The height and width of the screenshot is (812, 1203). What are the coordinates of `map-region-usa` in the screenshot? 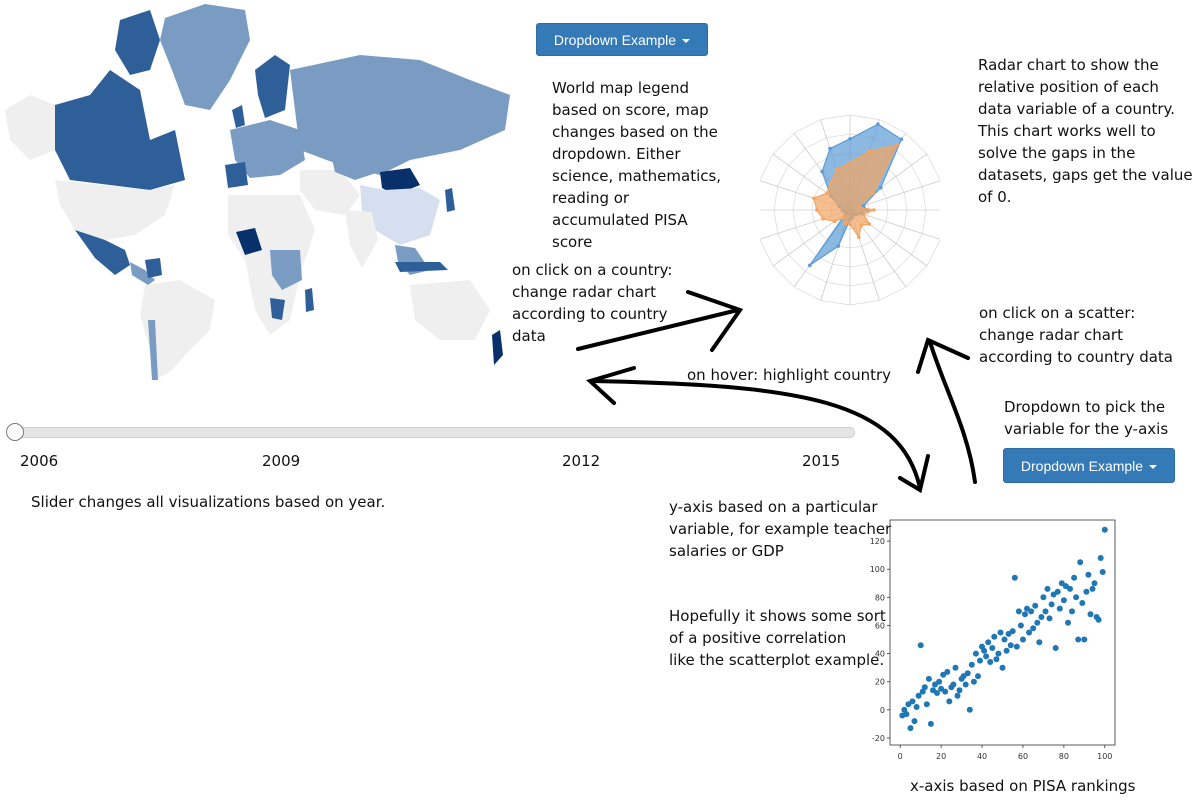 It's located at (115, 210).